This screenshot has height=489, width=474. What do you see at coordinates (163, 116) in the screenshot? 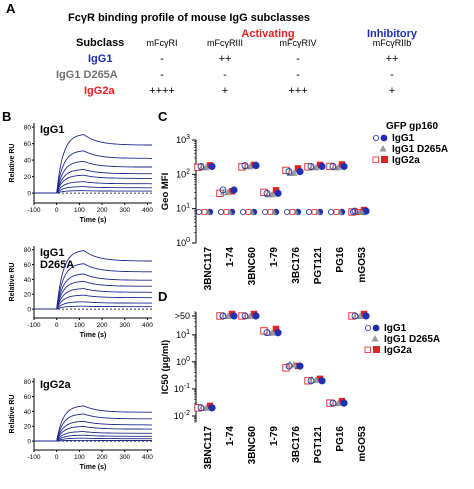
I see `panel-label-c: C` at bounding box center [163, 116].